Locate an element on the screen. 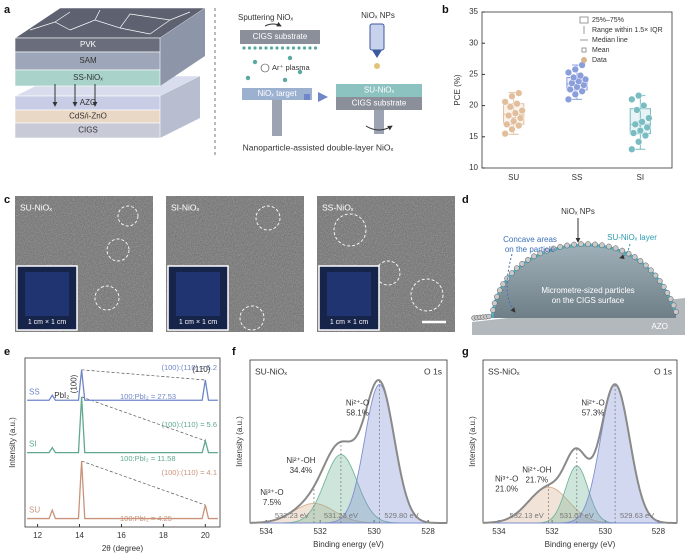  label: Micrometre-sized particles is located at coordinates (587, 290).